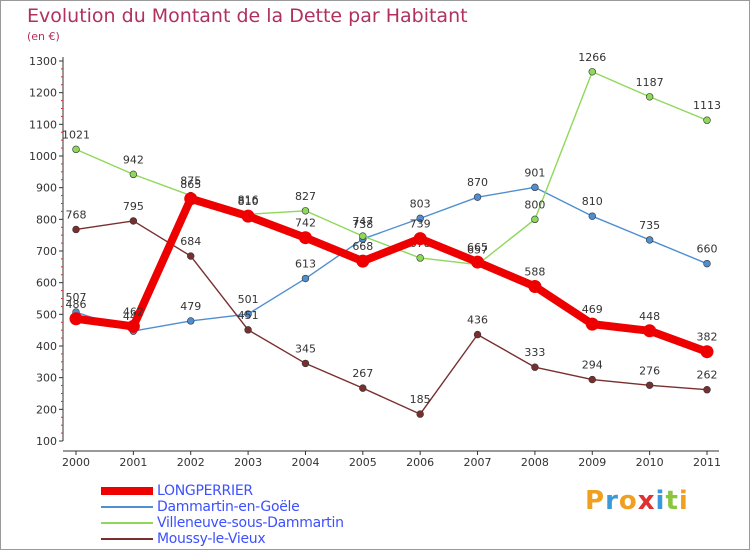 The image size is (750, 550). What do you see at coordinates (649, 316) in the screenshot?
I see `data-label: 448` at bounding box center [649, 316].